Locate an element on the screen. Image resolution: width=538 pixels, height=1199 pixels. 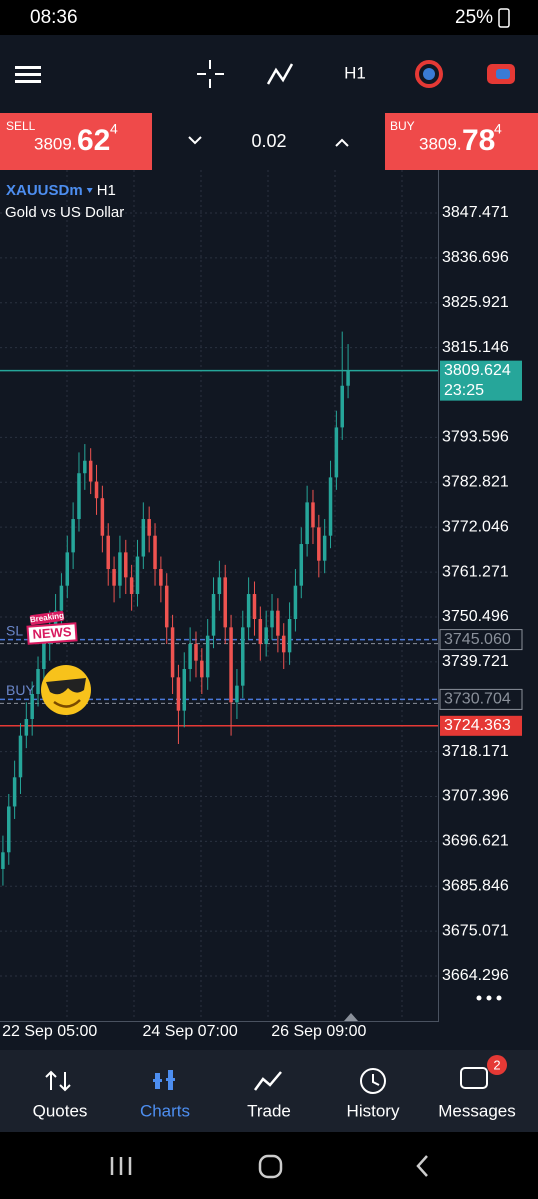
nav-label: History is located at coordinates (373, 1110).